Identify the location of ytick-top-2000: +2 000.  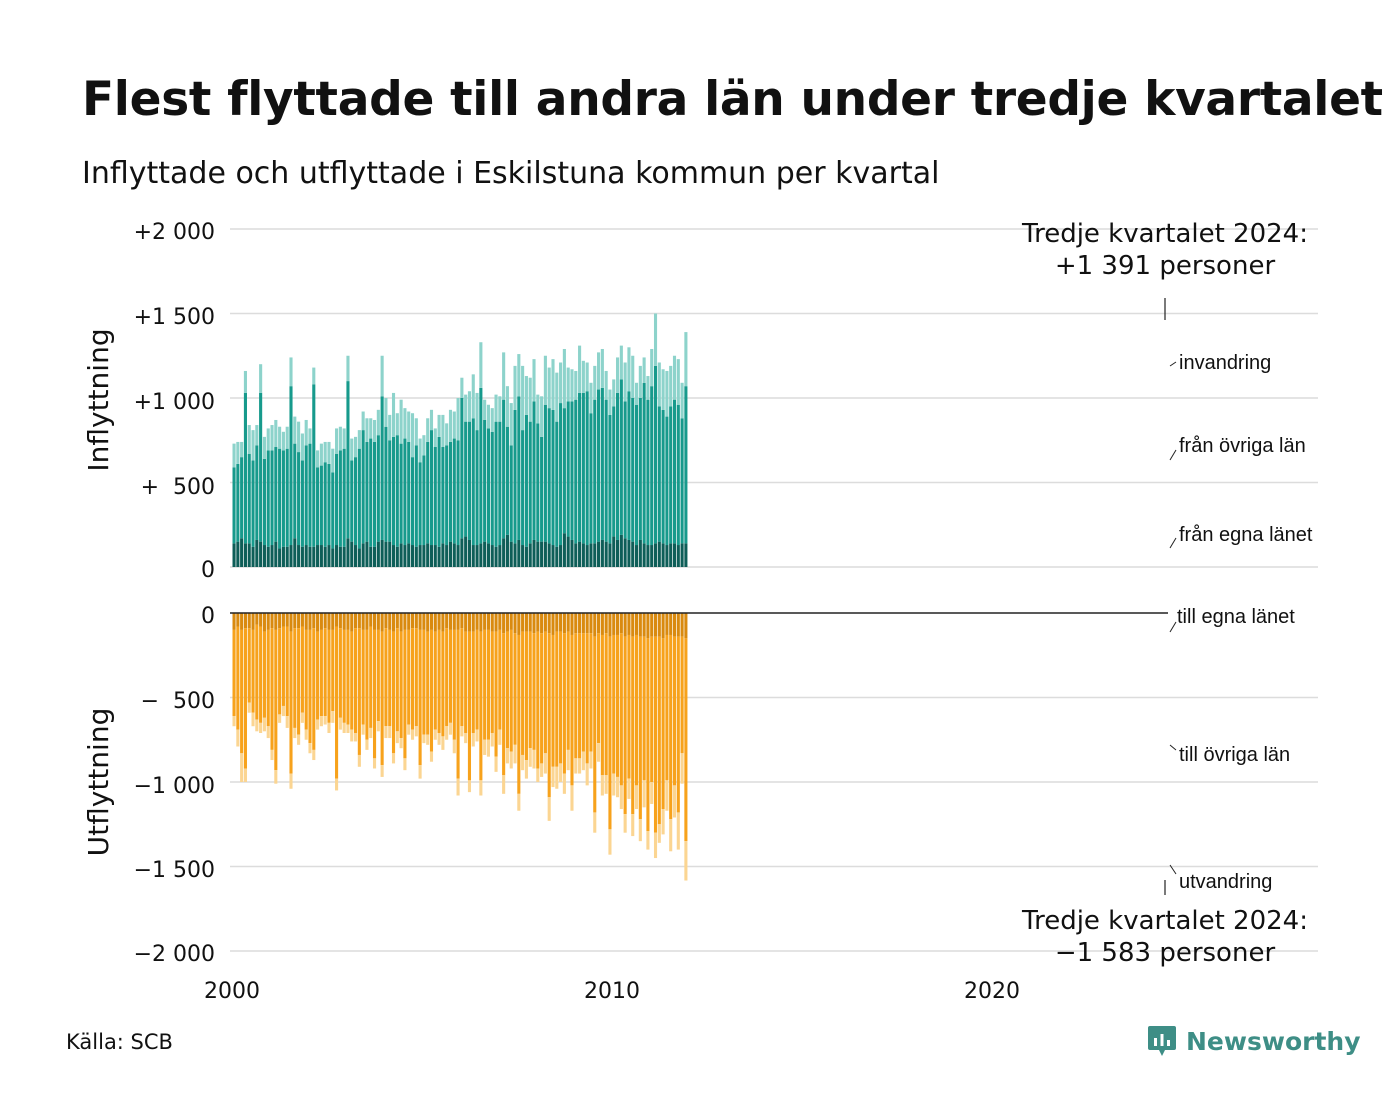
(174, 232).